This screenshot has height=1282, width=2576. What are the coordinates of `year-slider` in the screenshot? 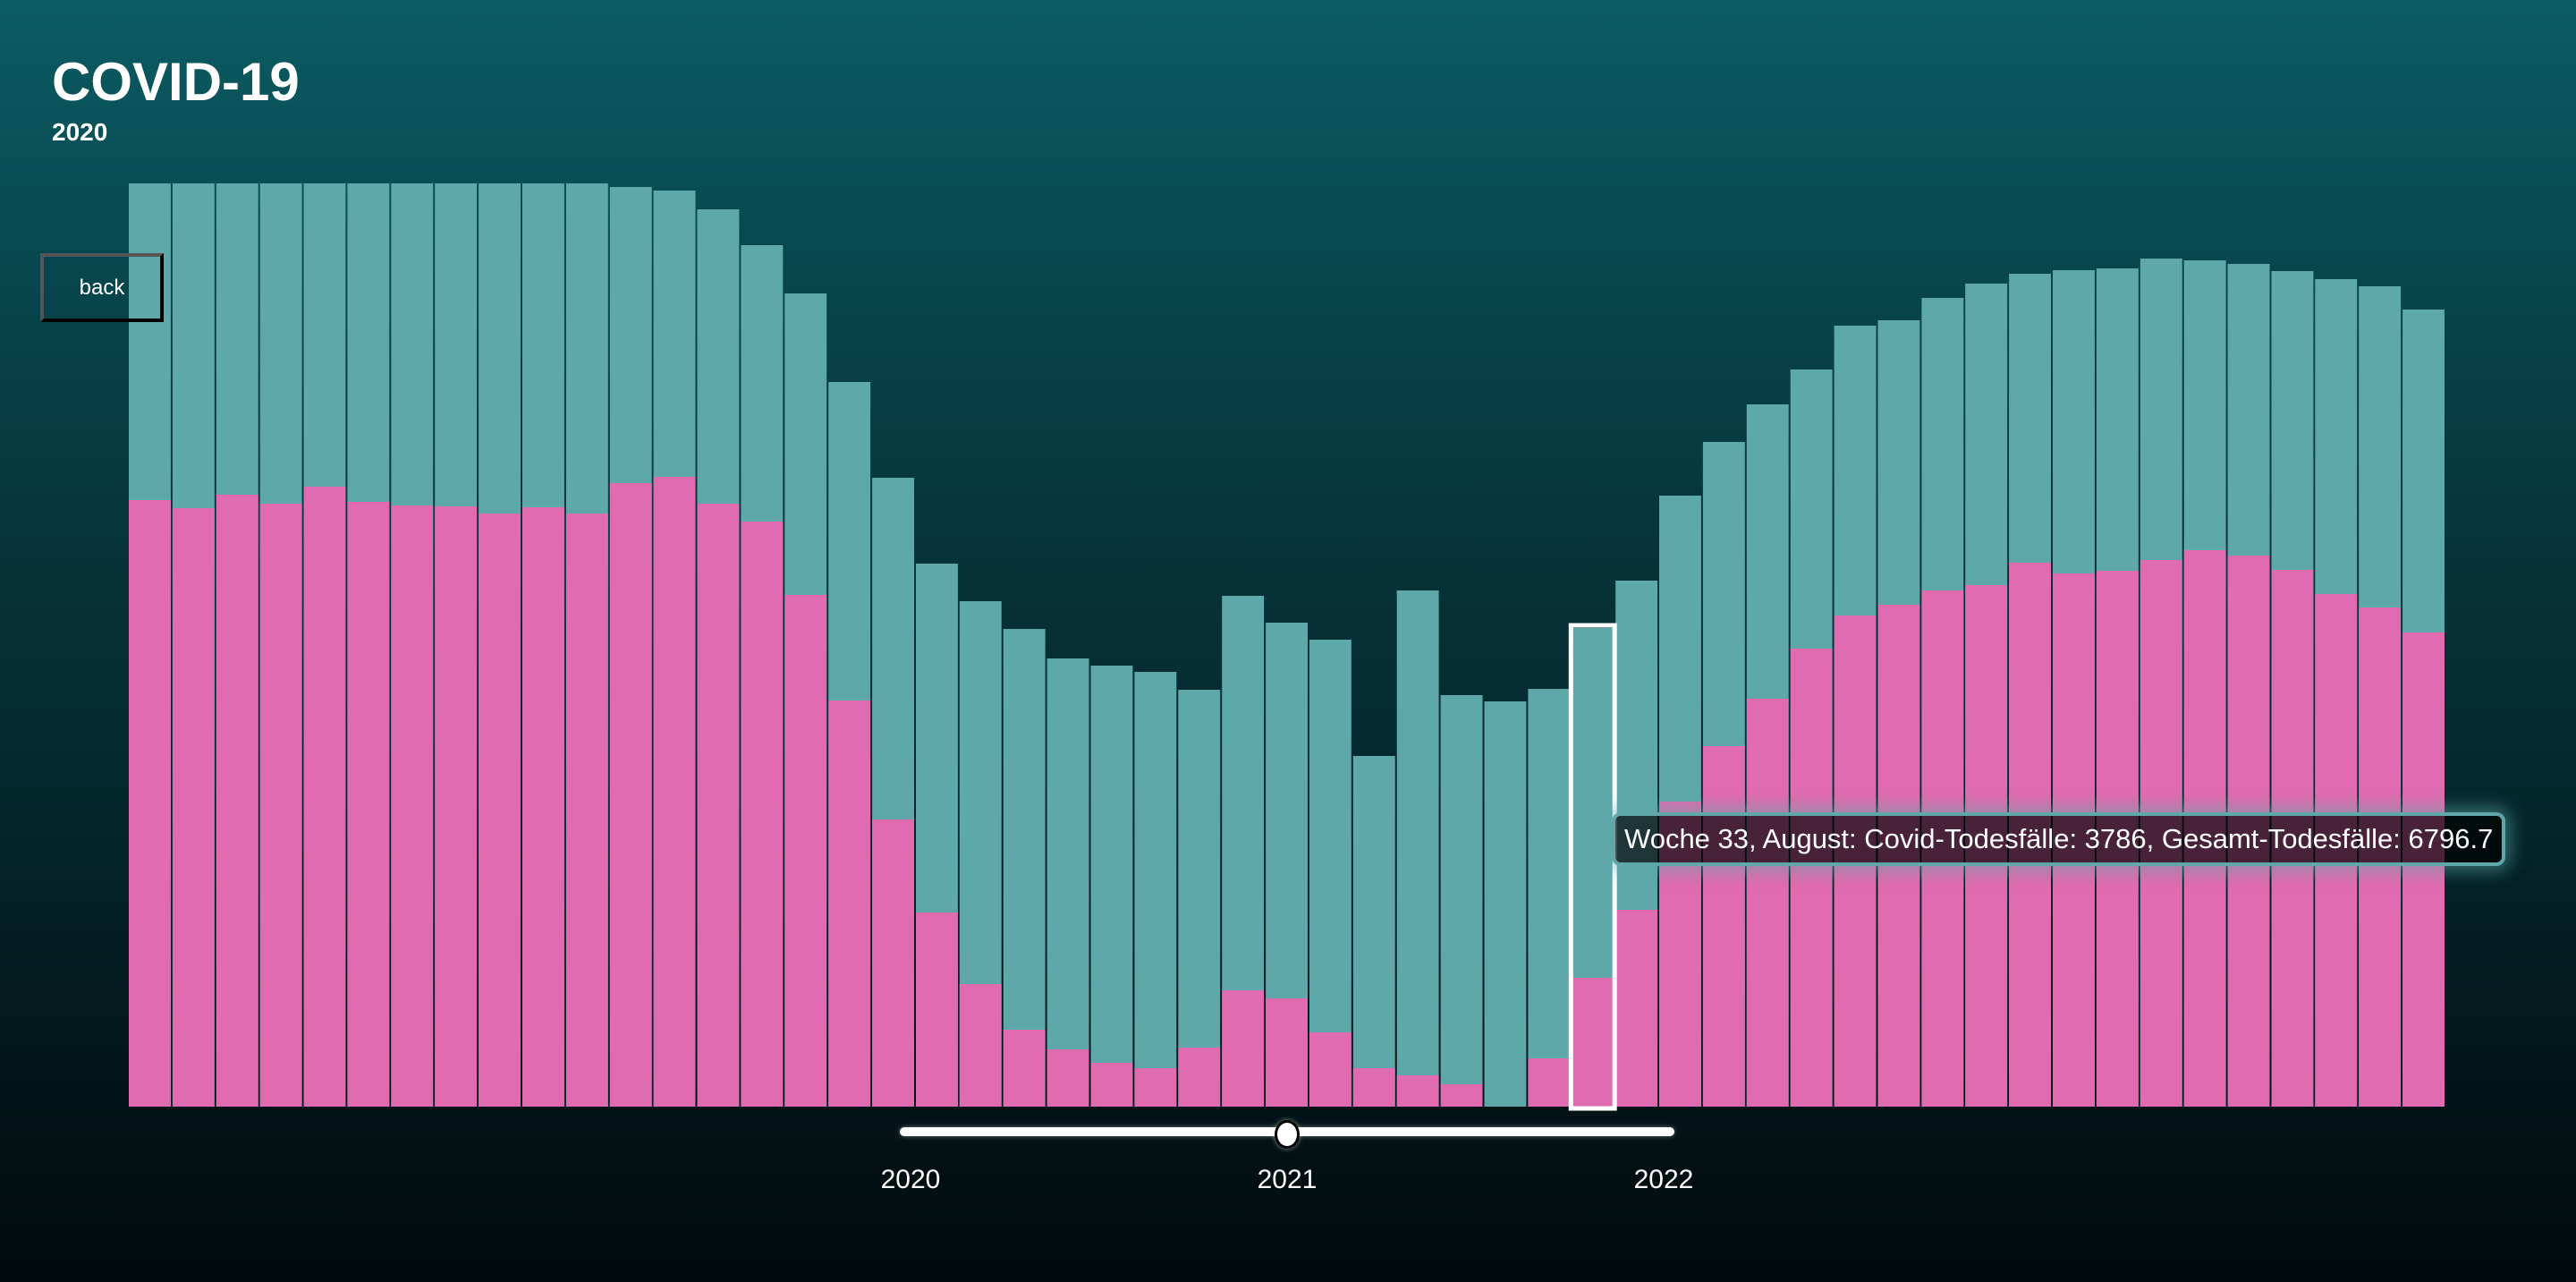 It's located at (1287, 1134).